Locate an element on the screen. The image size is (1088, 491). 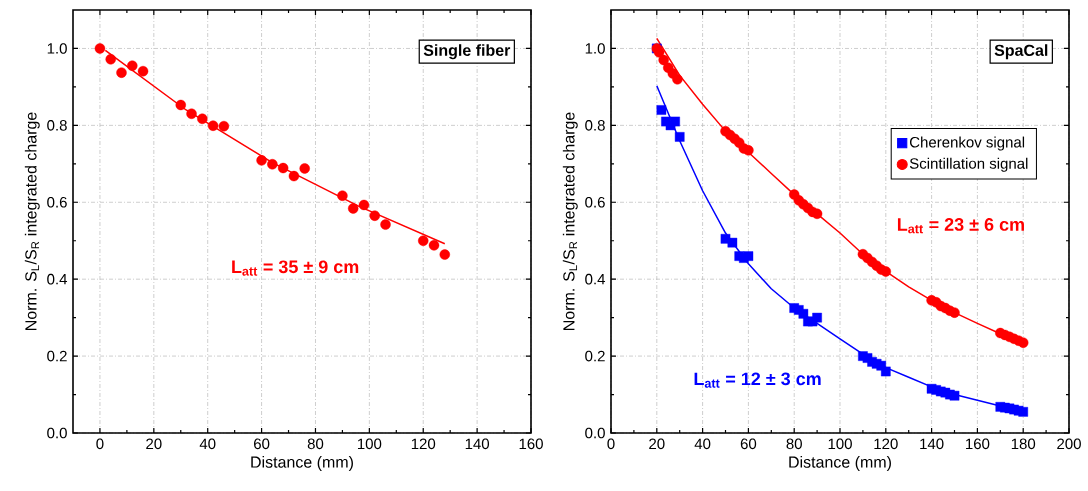
x-tick-label: 180 is located at coordinates (1023, 444).